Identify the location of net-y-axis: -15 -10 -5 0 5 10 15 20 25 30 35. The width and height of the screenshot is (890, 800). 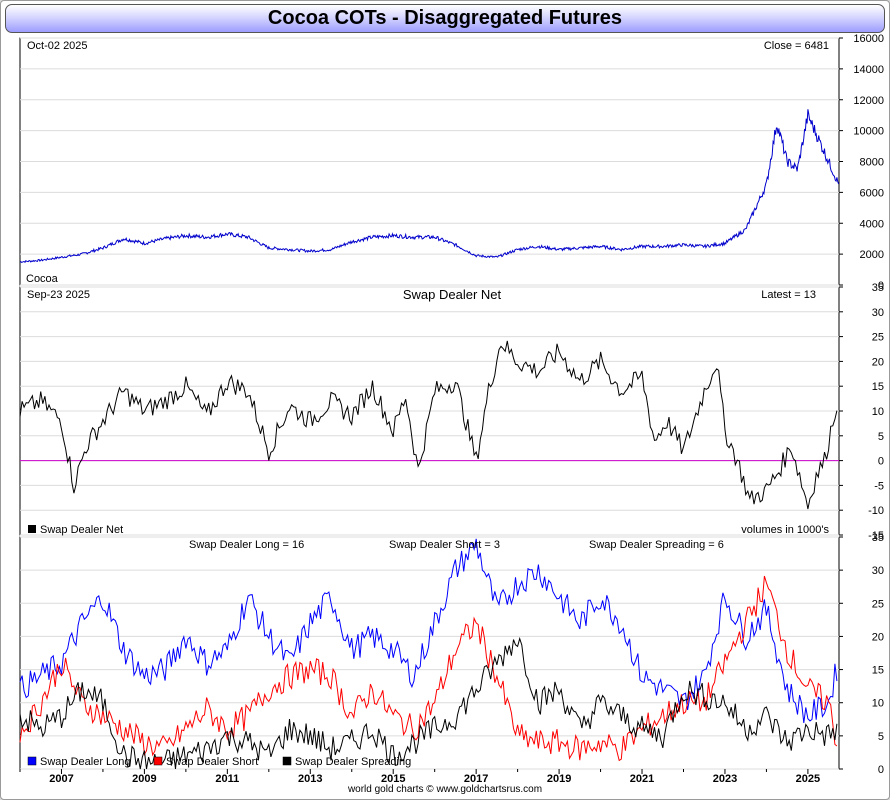
(861, 412).